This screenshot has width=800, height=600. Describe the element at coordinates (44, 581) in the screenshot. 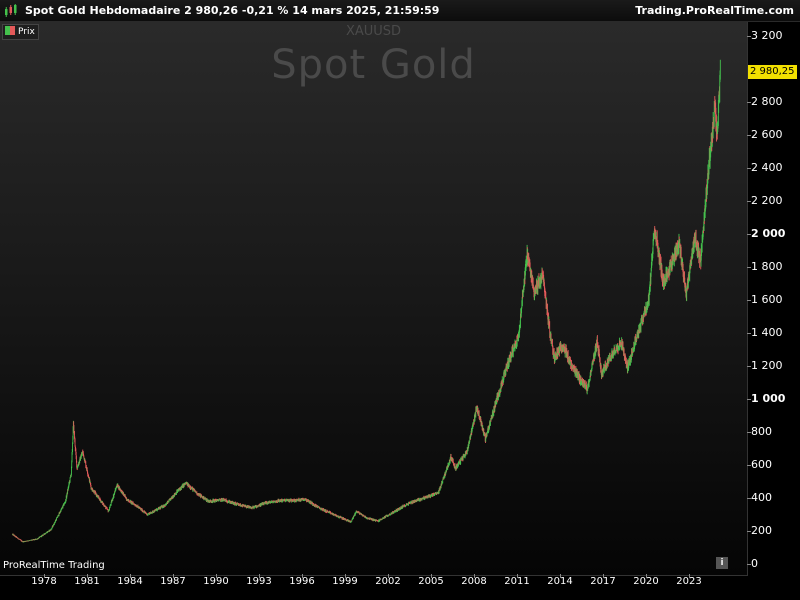

I see `x-tick-label: 1978` at that location.